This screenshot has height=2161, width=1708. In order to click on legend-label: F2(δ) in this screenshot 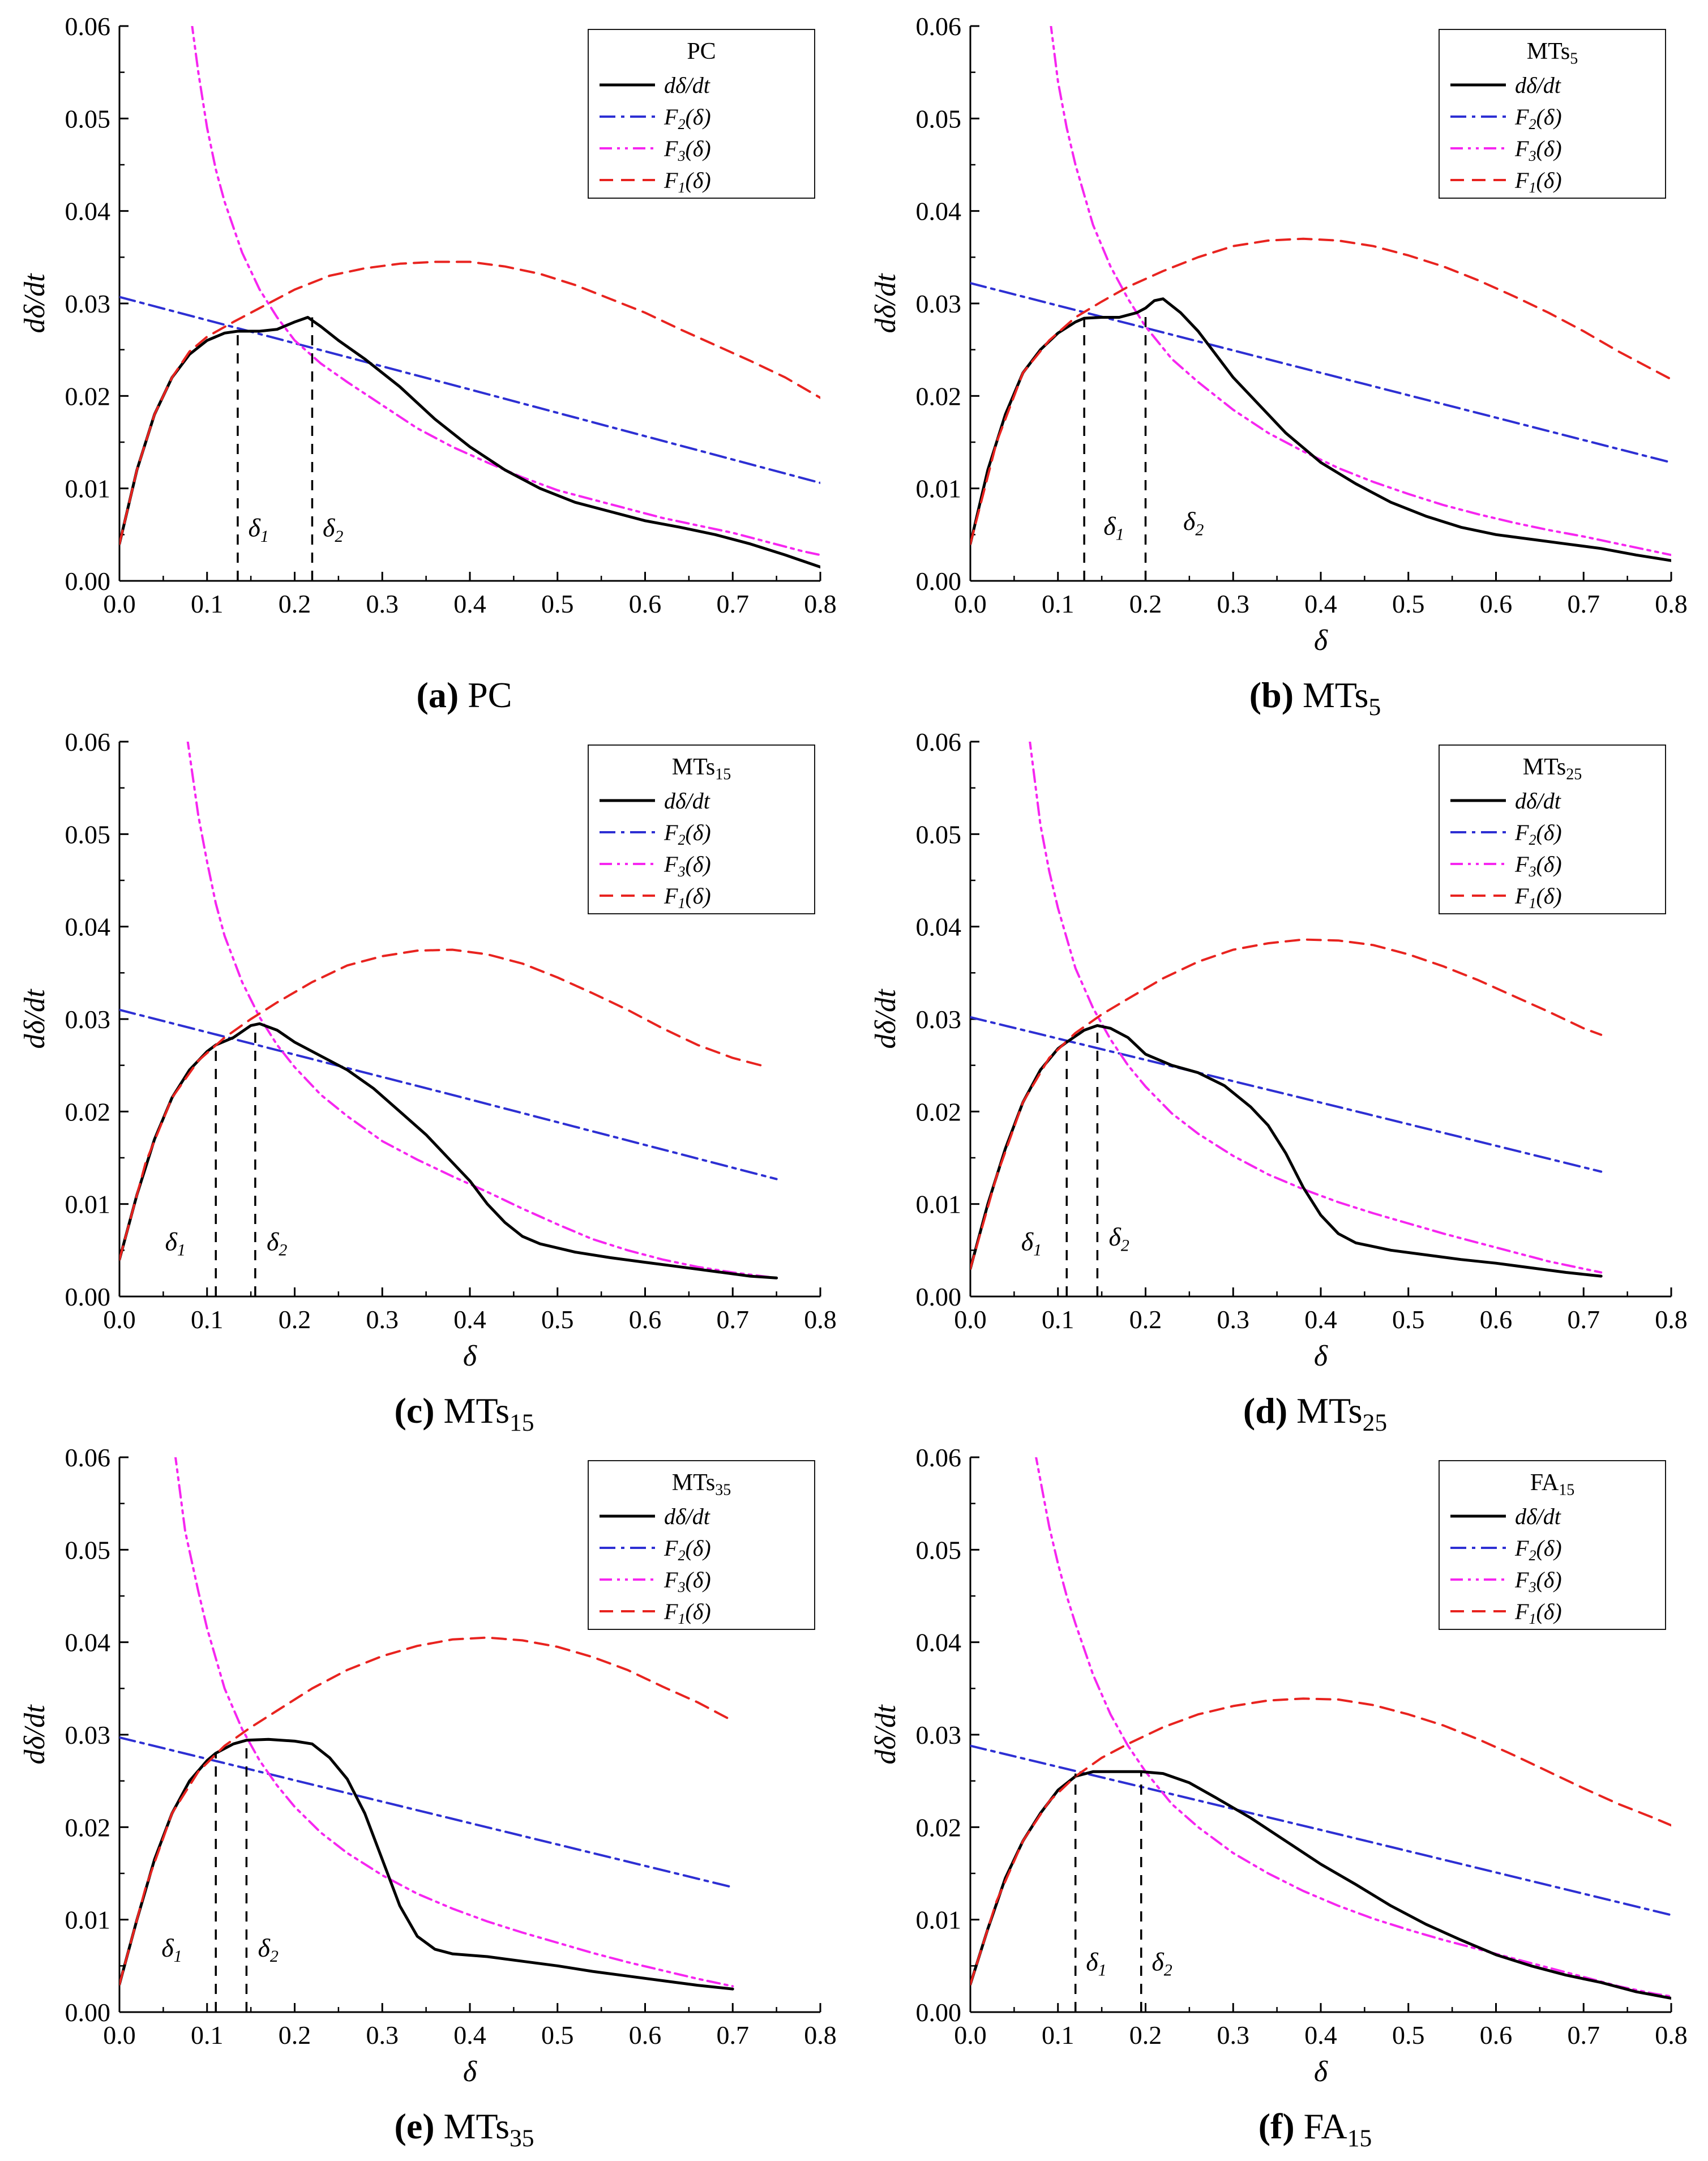, I will do `click(1538, 834)`.